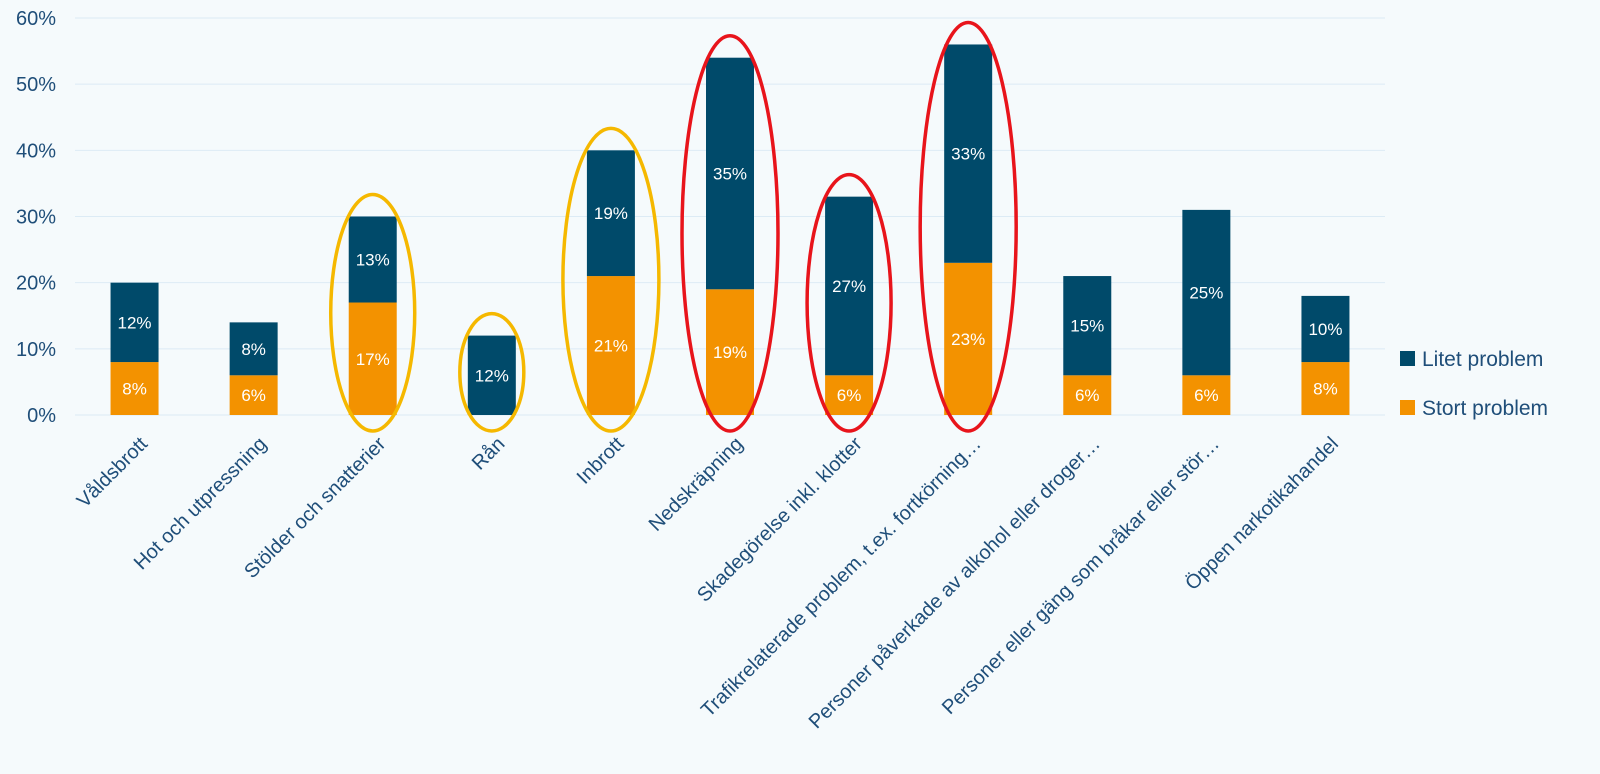  I want to click on x-category-label: Nedskräpning, so click(696, 484).